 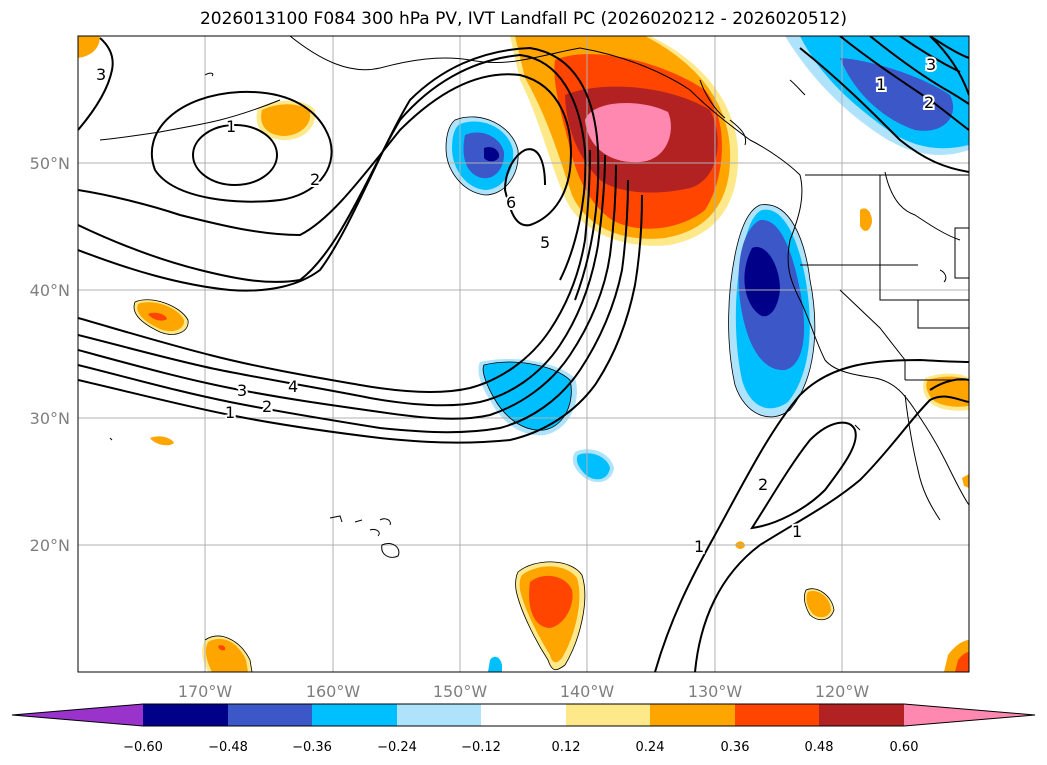 I want to click on colorbar-tick: −0.48, so click(x=228, y=747).